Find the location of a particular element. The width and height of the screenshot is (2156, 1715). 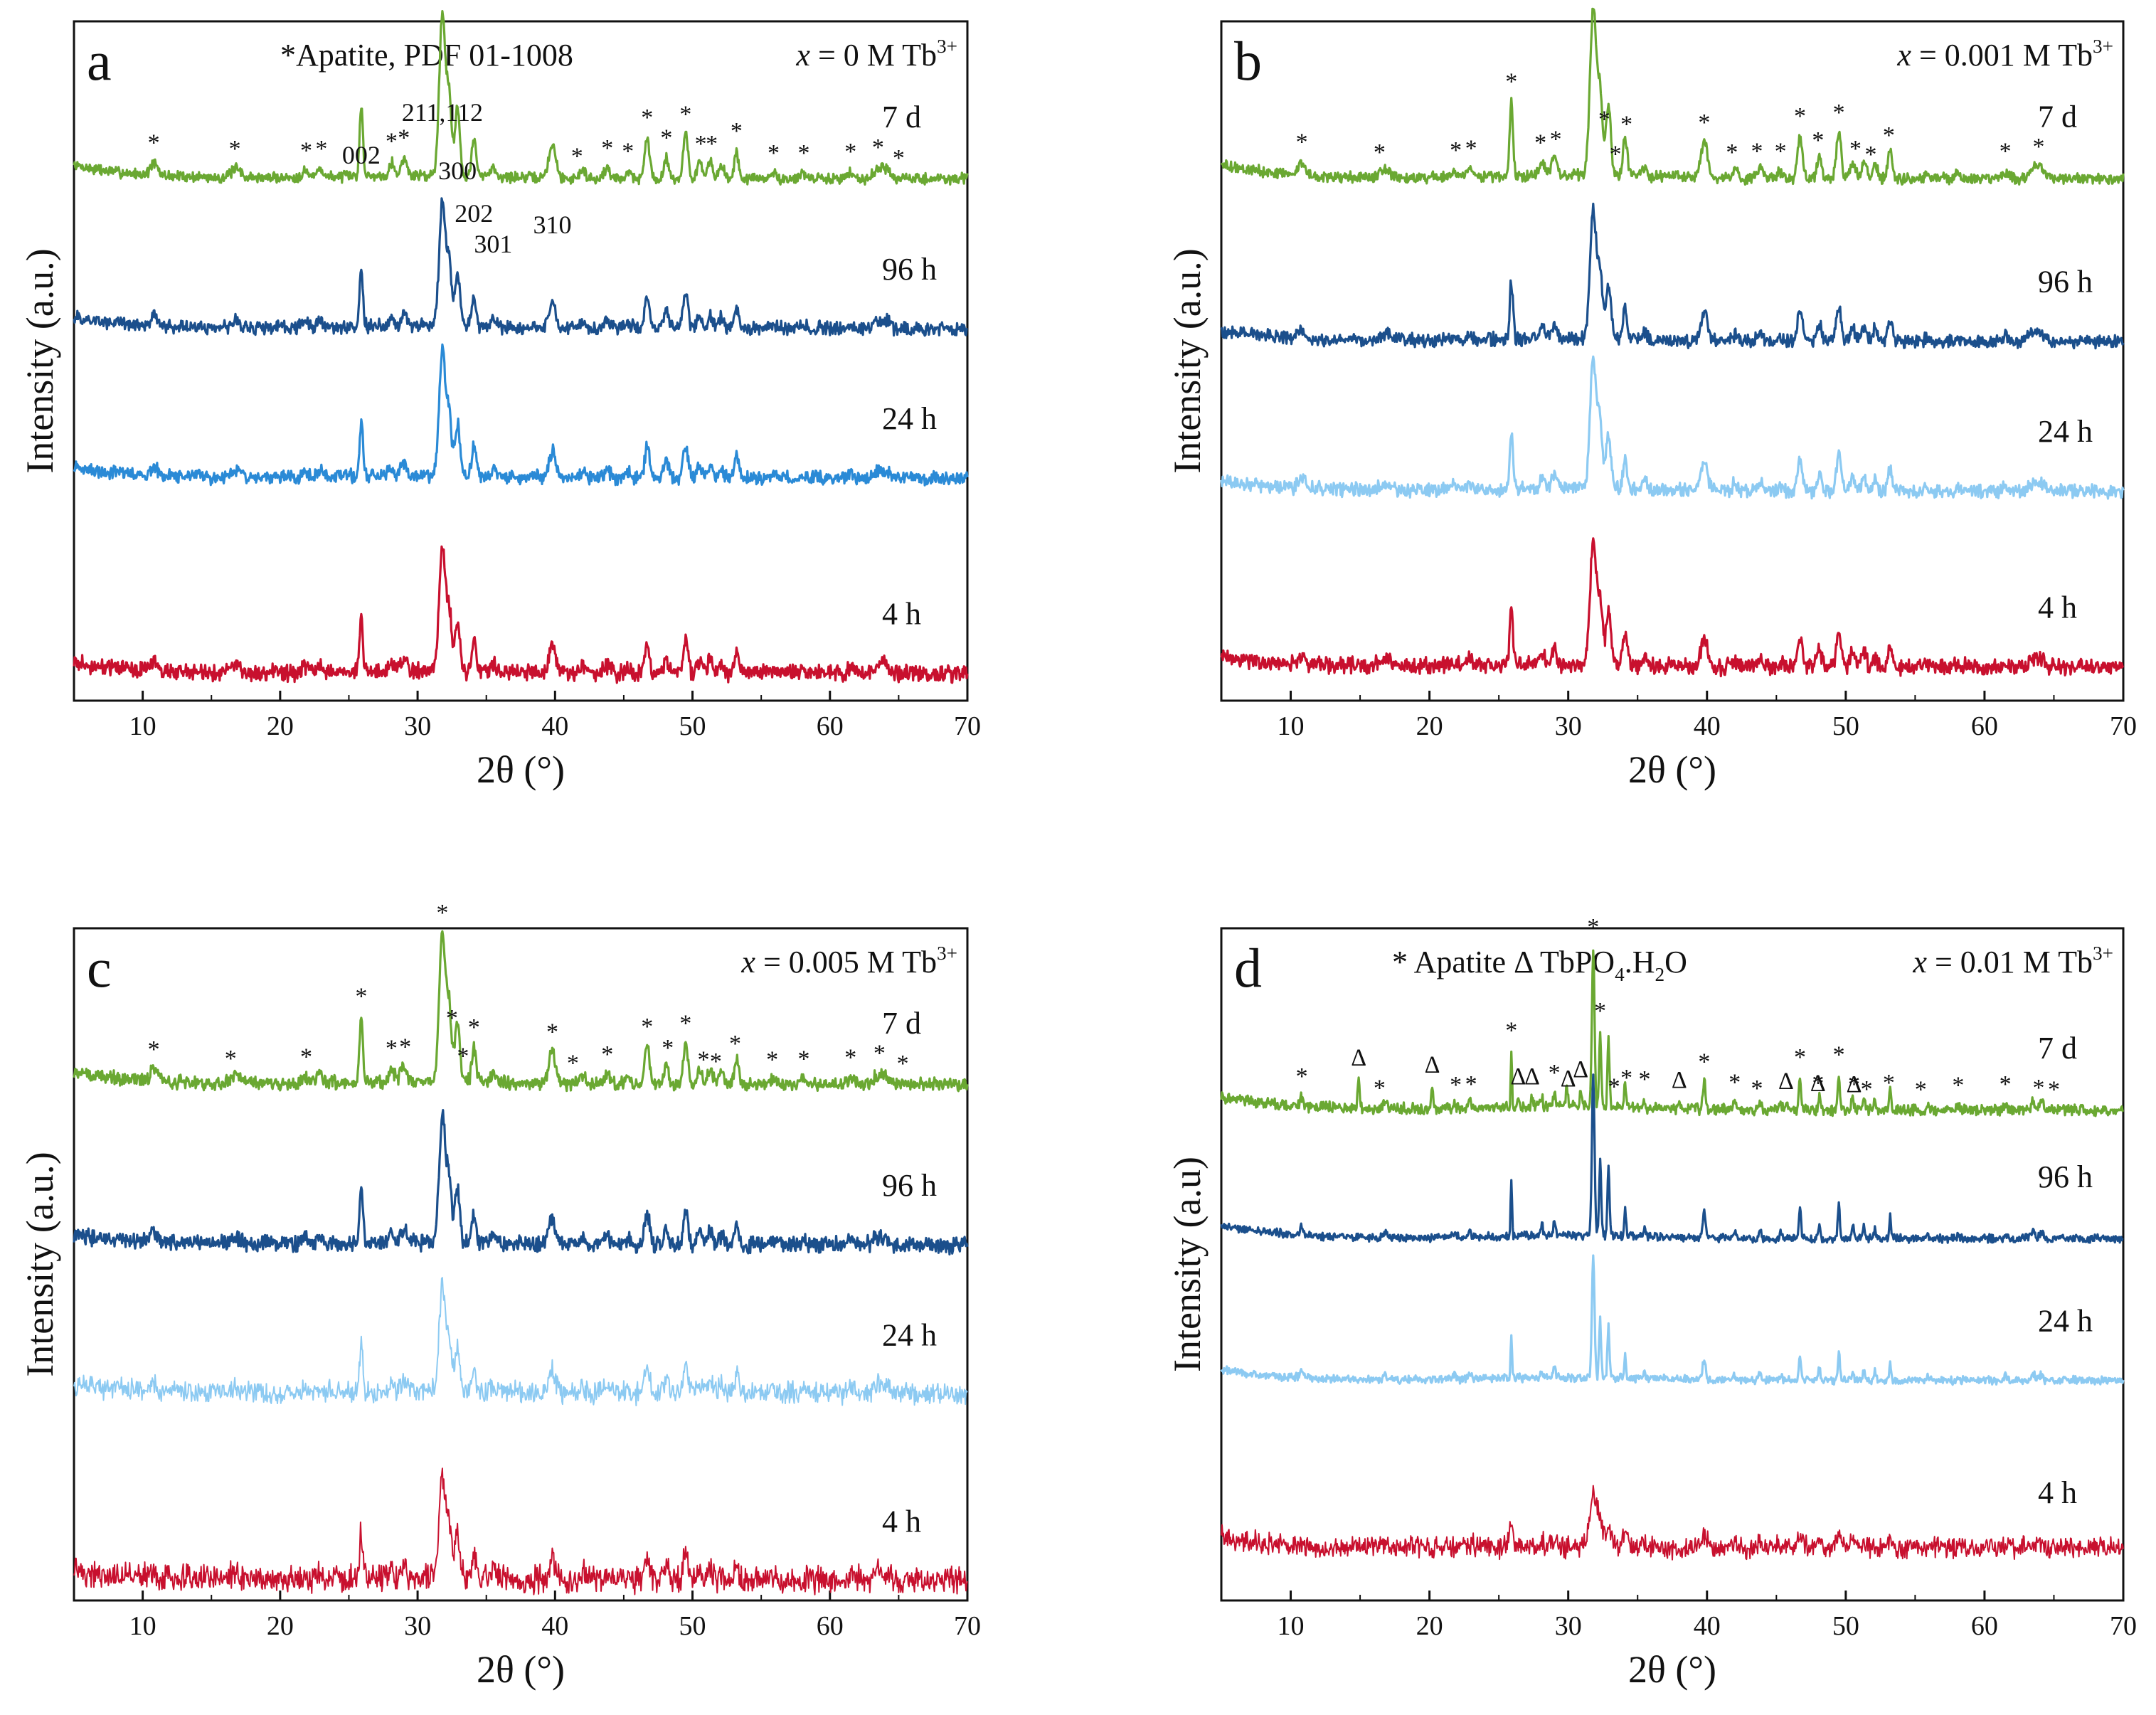

series-line-96h is located at coordinates (521, 1182).